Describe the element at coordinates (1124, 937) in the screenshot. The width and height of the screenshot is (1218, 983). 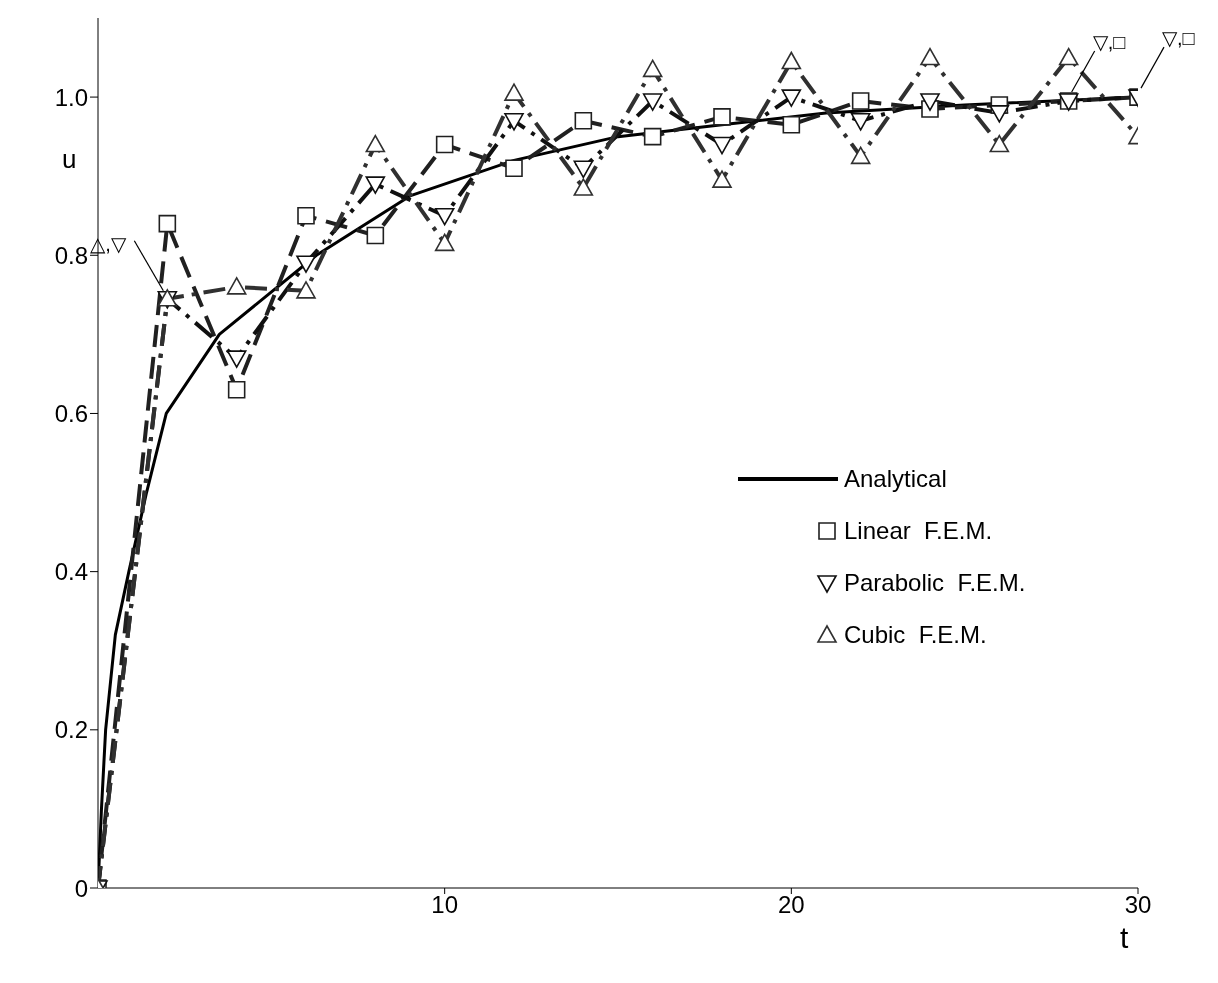
I see `x-axis-title: t` at that location.